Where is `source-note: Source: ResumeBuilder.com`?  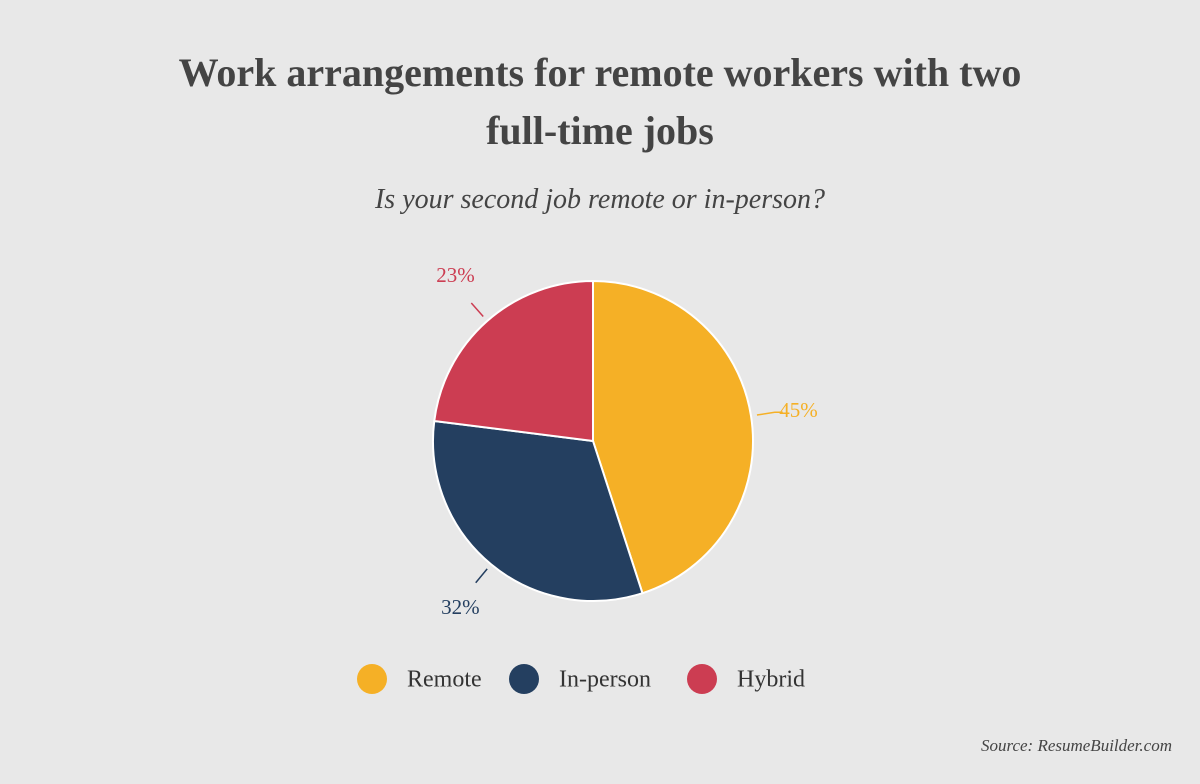 source-note: Source: ResumeBuilder.com is located at coordinates (1076, 745).